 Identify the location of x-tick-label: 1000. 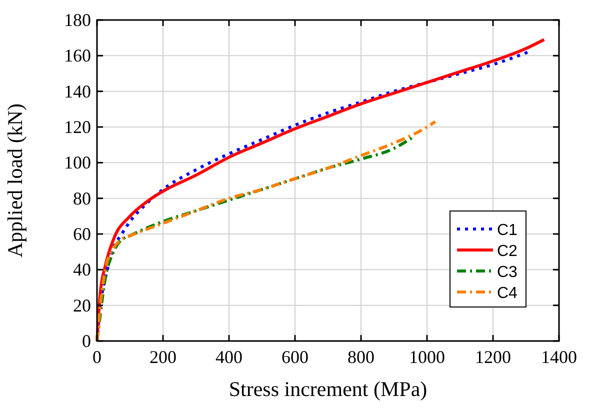
(427, 357).